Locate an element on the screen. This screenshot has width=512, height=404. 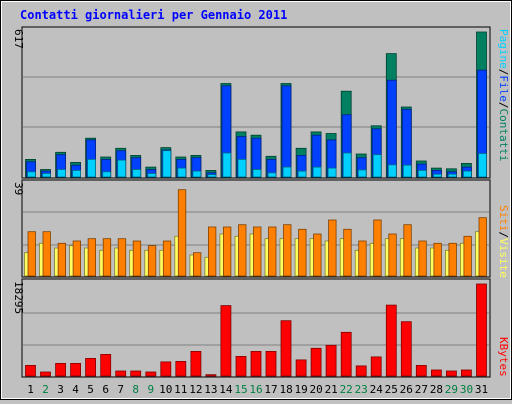
day-label-30: 30 is located at coordinates (466, 389).